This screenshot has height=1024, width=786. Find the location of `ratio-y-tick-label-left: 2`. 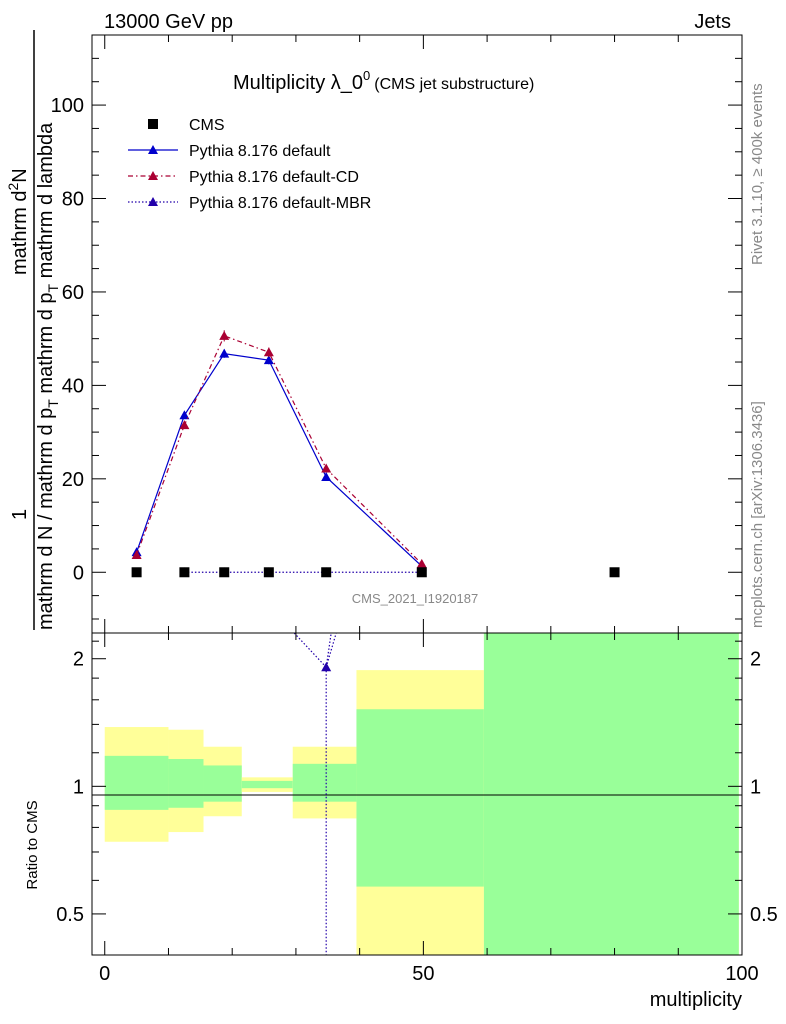

ratio-y-tick-label-left: 2 is located at coordinates (78, 660).